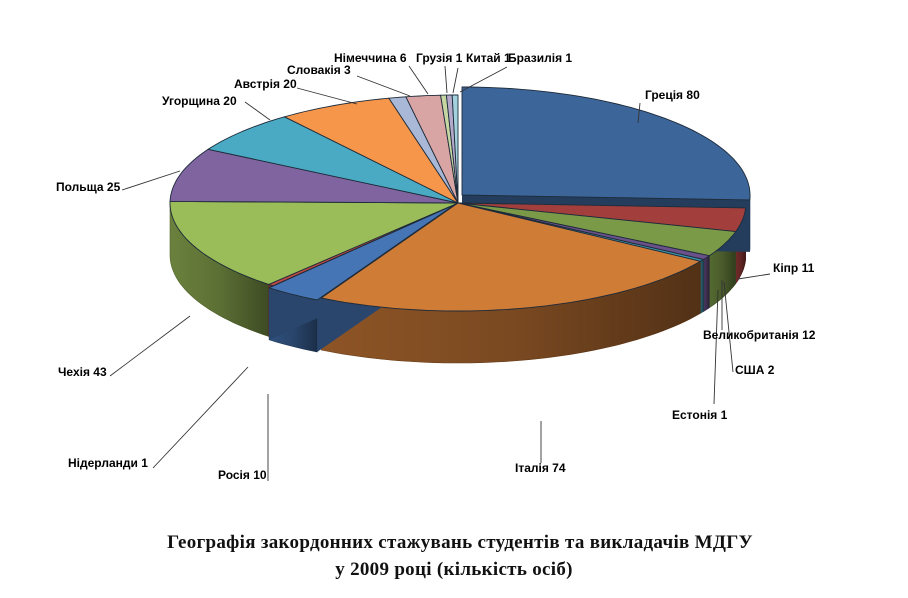 This screenshot has height=598, width=908. Describe the element at coordinates (716, 347) in the screenshot. I see `leader-line-Естонія` at that location.